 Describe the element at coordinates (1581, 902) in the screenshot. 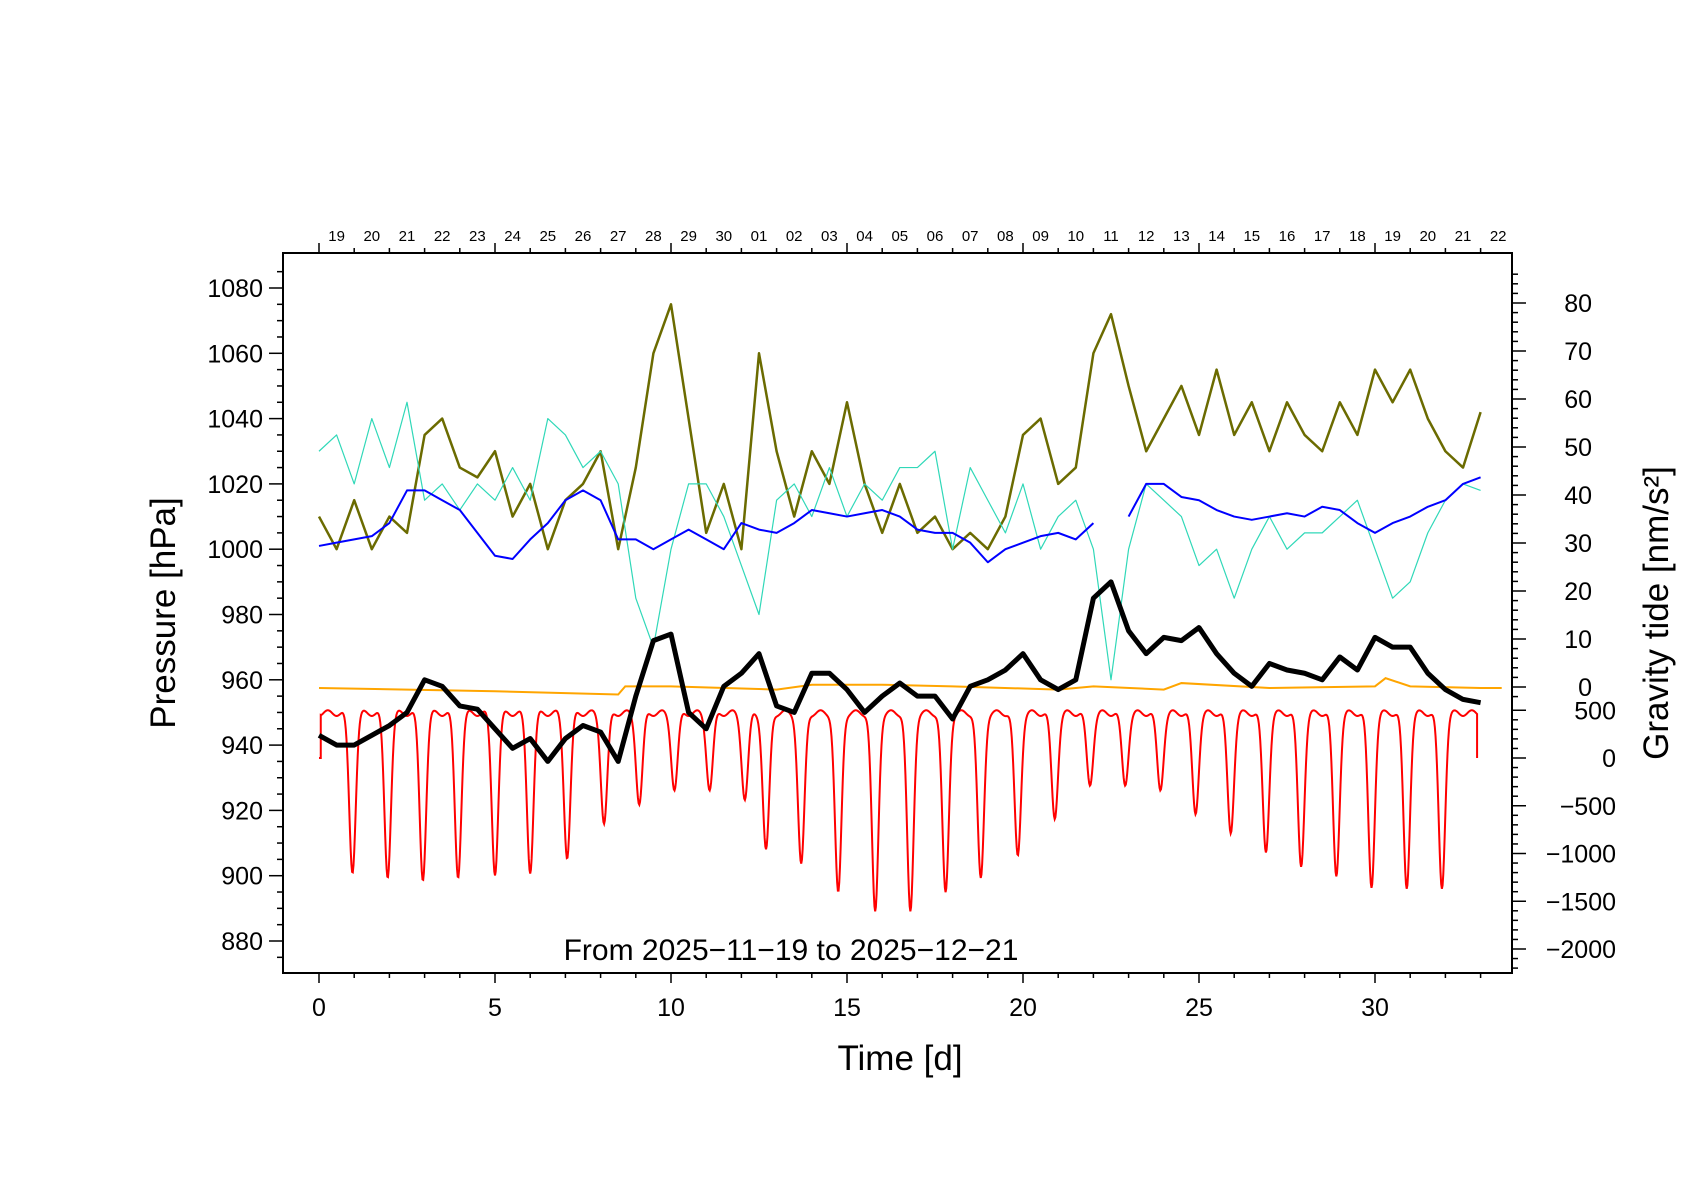

I see `y-tick-label-right-lower: −1500` at that location.